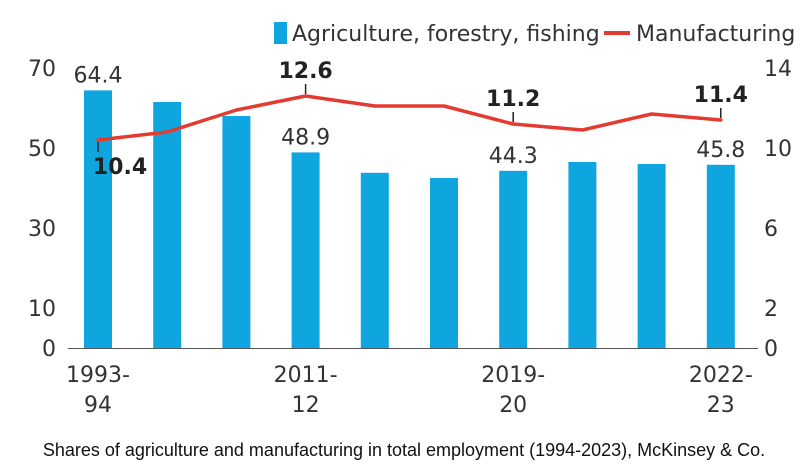 The width and height of the screenshot is (808, 472). What do you see at coordinates (305, 71) in the screenshot?
I see `line-label-3: 12.6` at bounding box center [305, 71].